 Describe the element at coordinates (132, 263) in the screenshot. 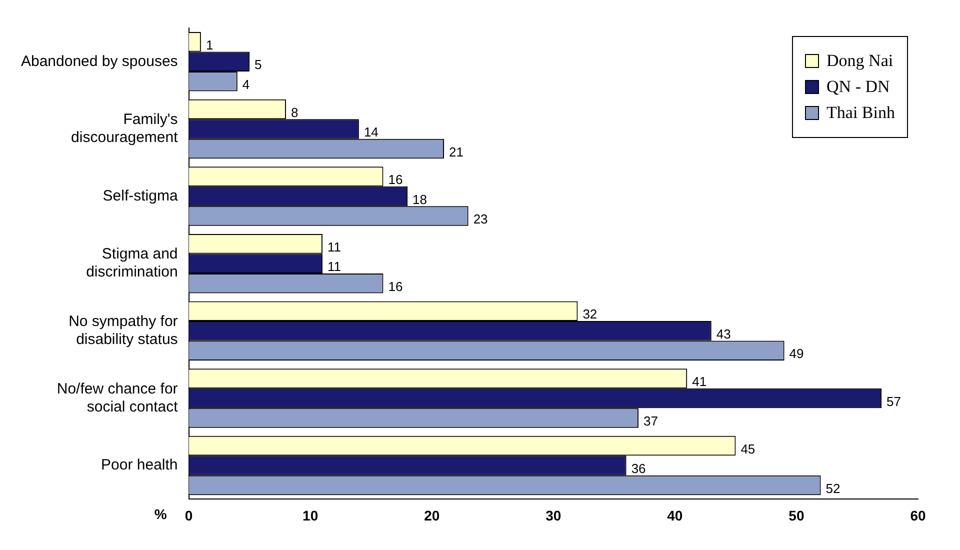

I see `y-tick-label: Stigma and discrimination` at that location.